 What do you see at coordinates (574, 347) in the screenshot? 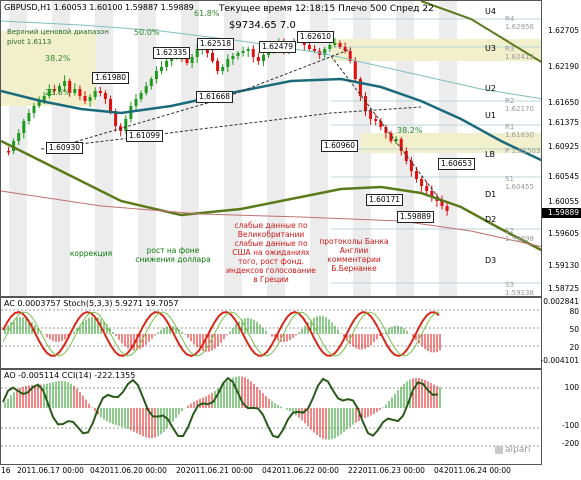
I see `ac-tick: 20` at bounding box center [574, 347].